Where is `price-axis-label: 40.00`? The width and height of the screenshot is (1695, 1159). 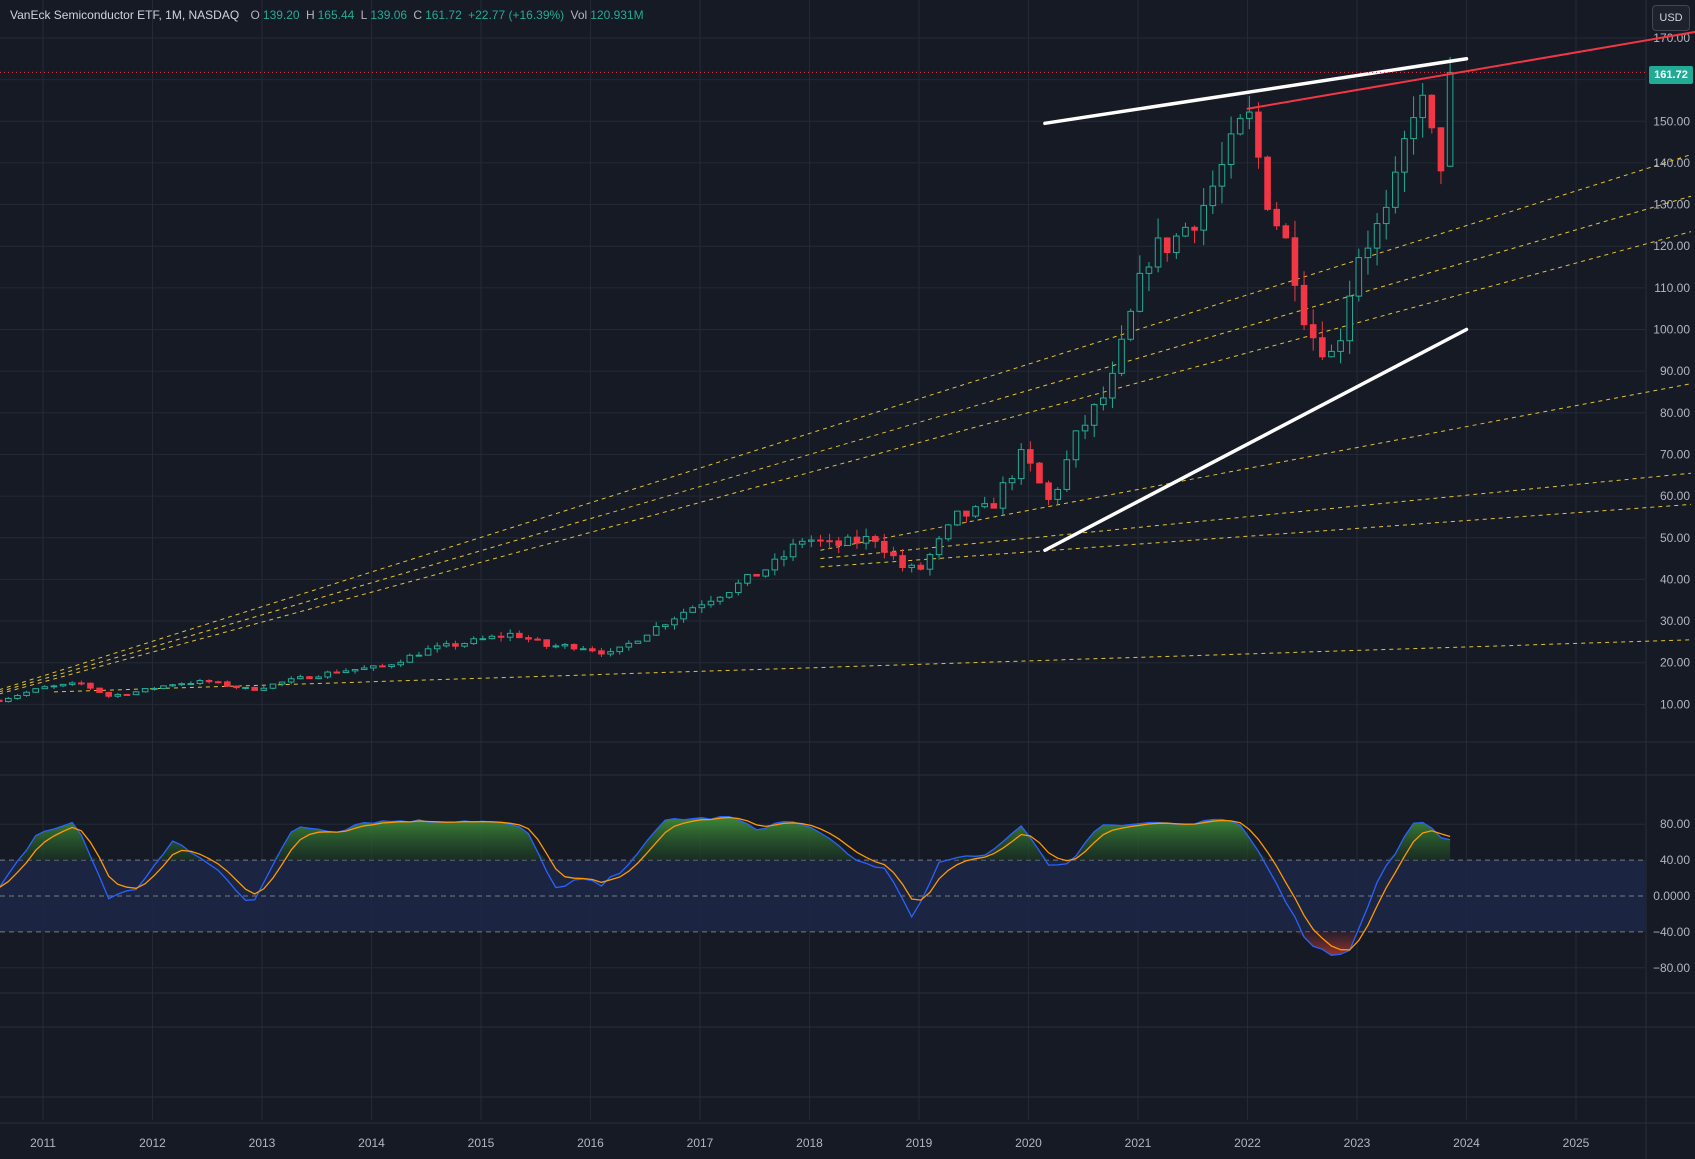 price-axis-label: 40.00 is located at coordinates (1675, 579).